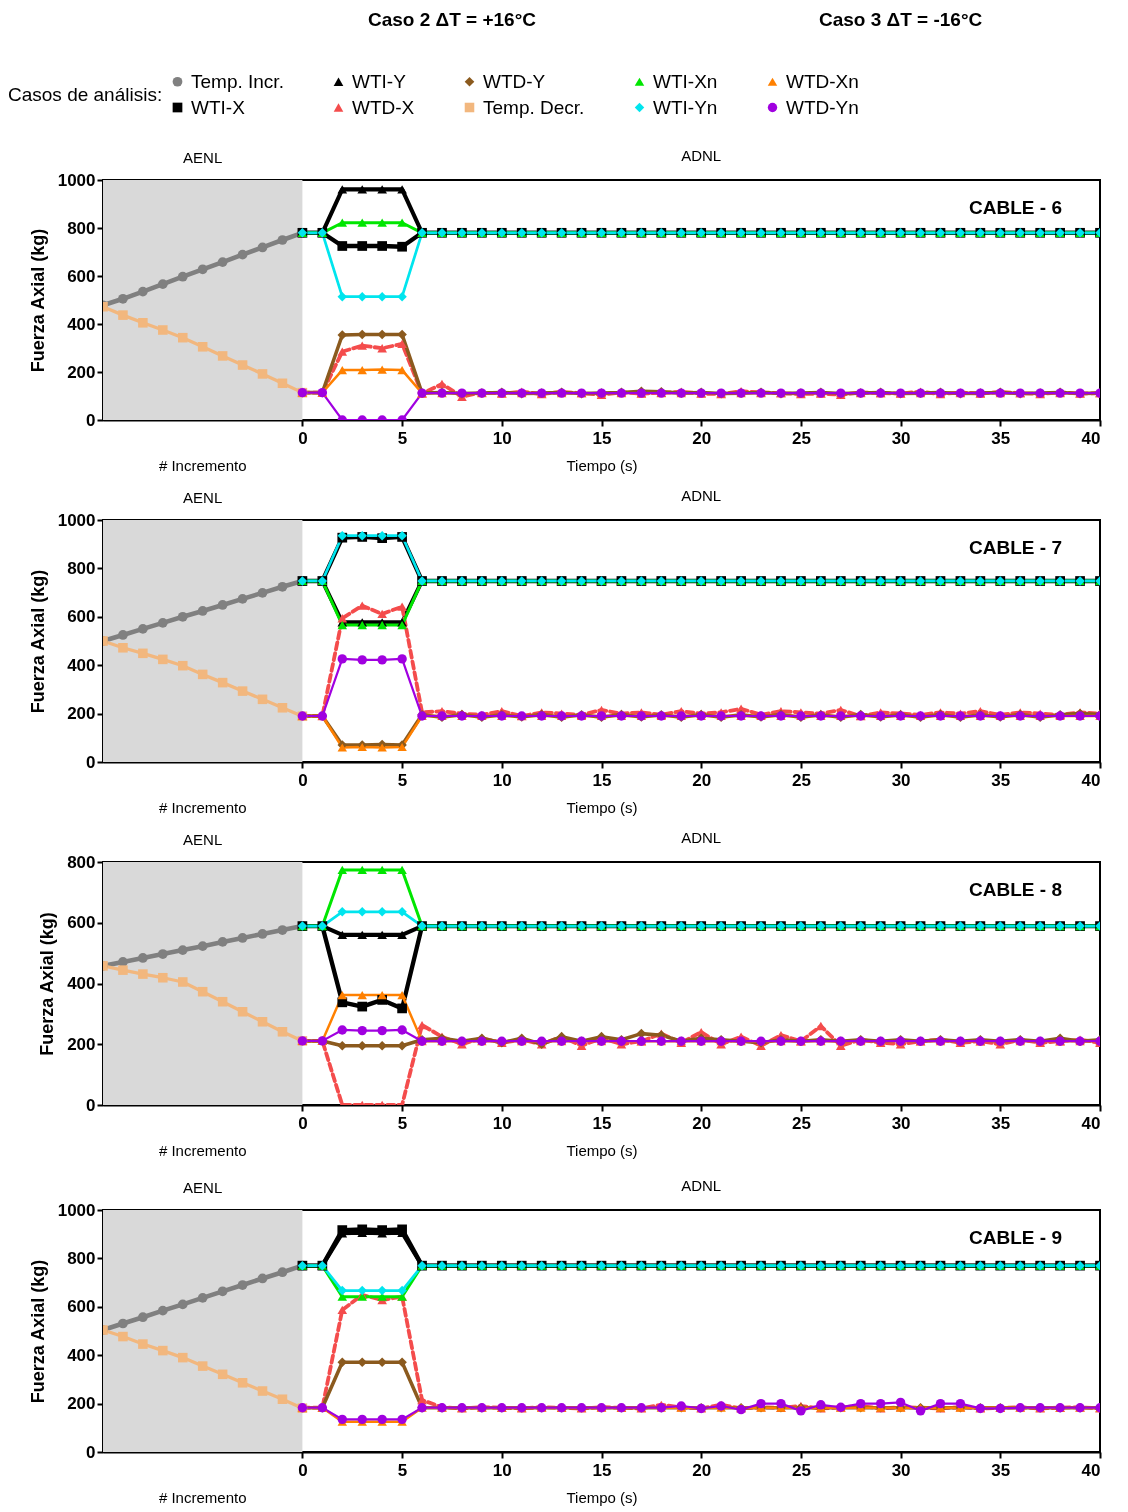  What do you see at coordinates (1015, 547) in the screenshot?
I see `text: CABLE - 7` at bounding box center [1015, 547].